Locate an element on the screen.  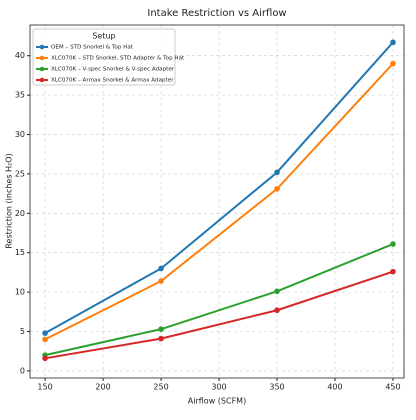
chart-title: Intake Restriction vs Airflow is located at coordinates (216, 13).